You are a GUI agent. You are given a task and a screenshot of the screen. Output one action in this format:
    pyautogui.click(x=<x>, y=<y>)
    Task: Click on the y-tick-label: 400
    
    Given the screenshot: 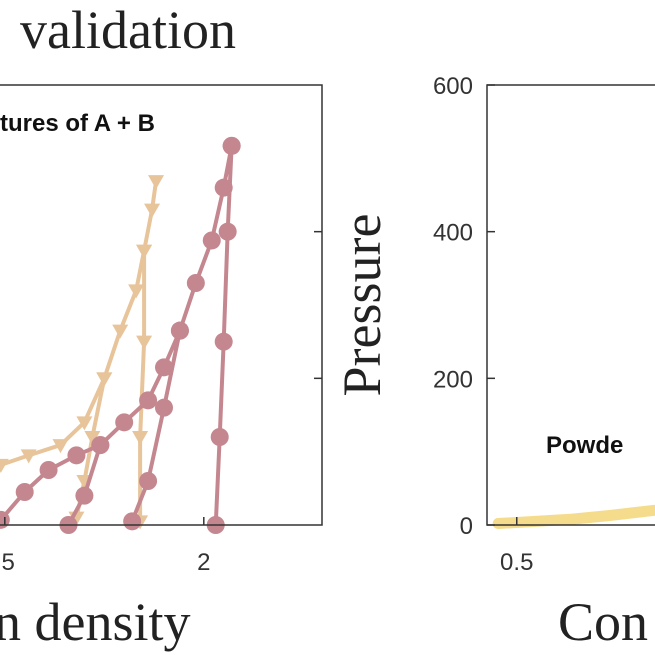 What is the action you would take?
    pyautogui.click(x=453, y=233)
    